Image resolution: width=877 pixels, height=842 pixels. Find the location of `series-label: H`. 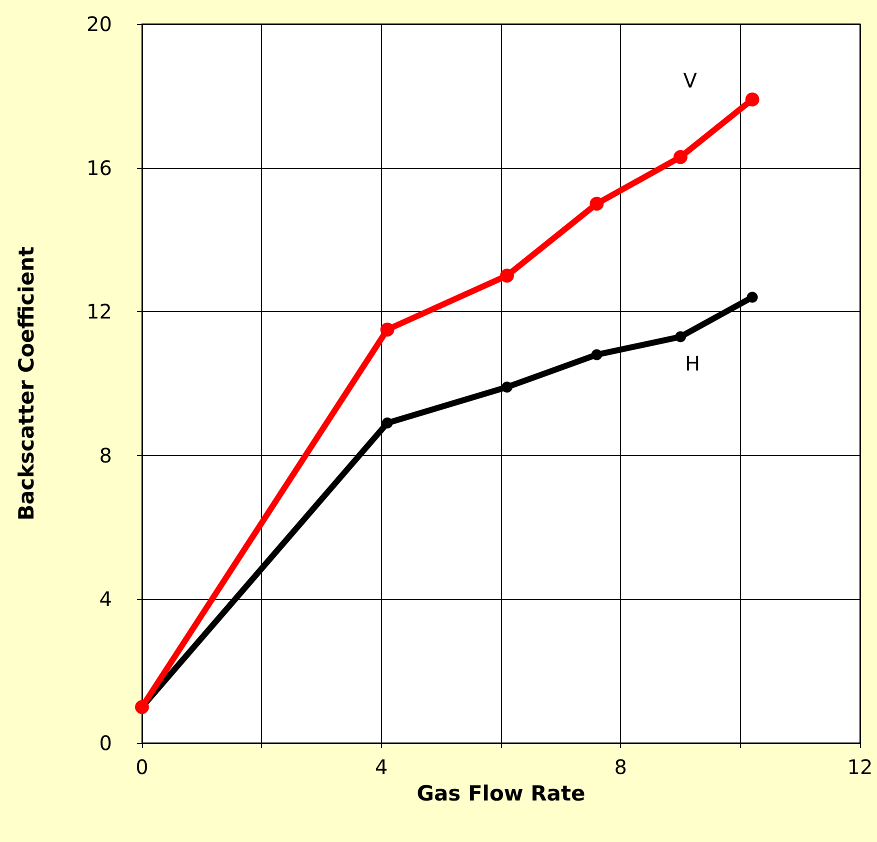

series-label: H is located at coordinates (692, 363).